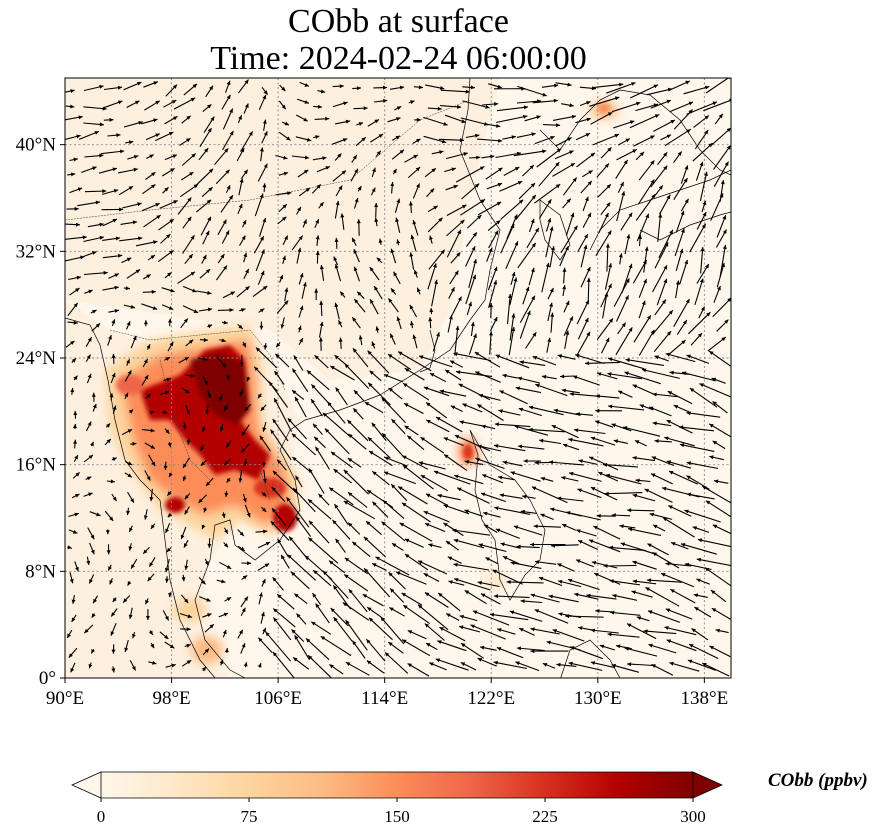 Image resolution: width=887 pixels, height=836 pixels. Describe the element at coordinates (545, 816) in the screenshot. I see `colorbar-tick-label: 225` at that location.